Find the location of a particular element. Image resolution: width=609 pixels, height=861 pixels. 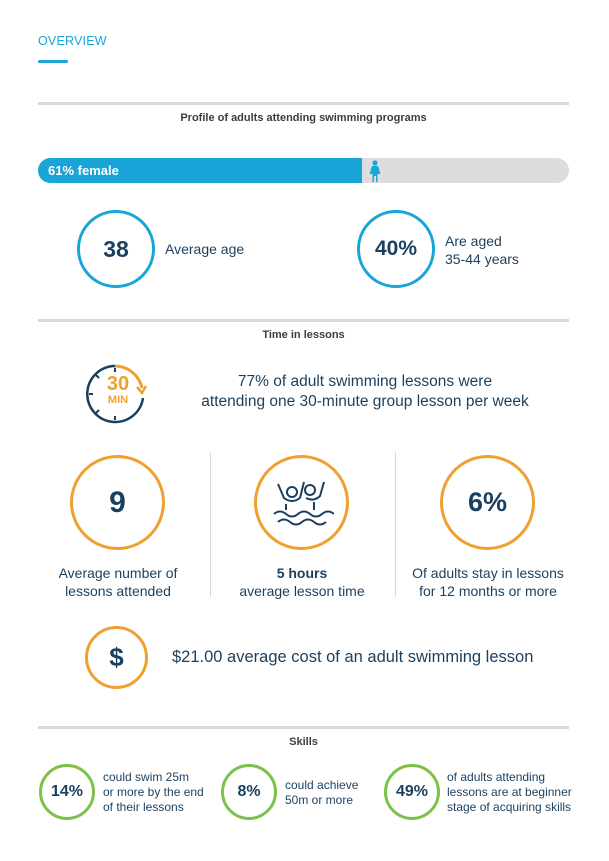

skill-25m-circle: 14% is located at coordinates (67, 792).